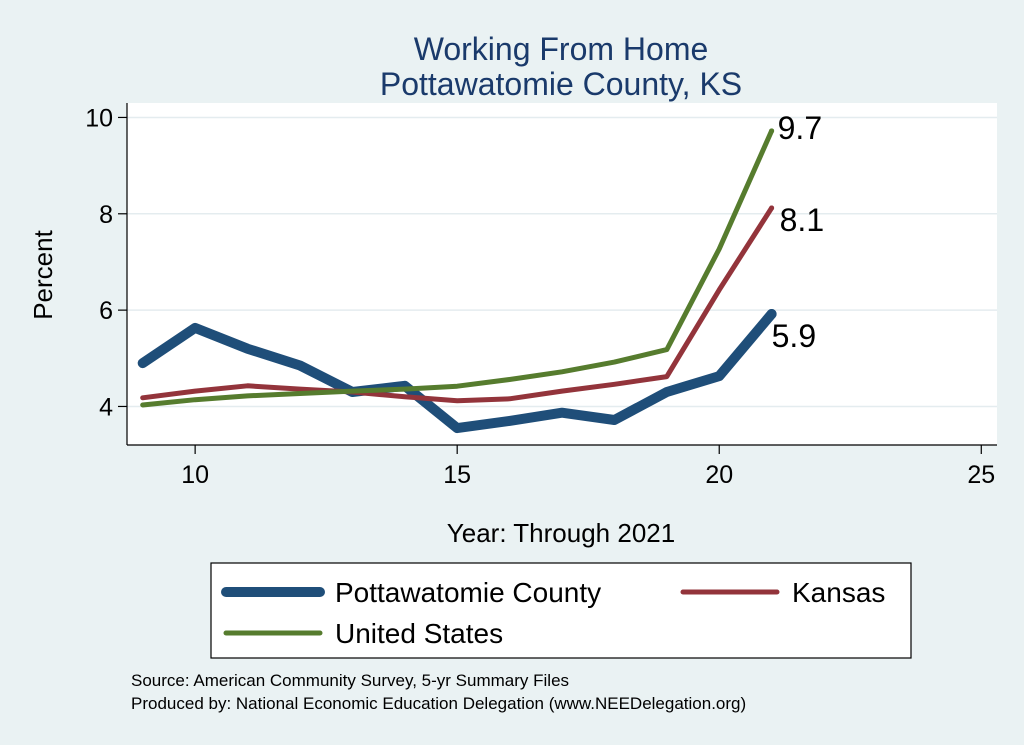  I want to click on end-value-label: 8.1, so click(802, 220).